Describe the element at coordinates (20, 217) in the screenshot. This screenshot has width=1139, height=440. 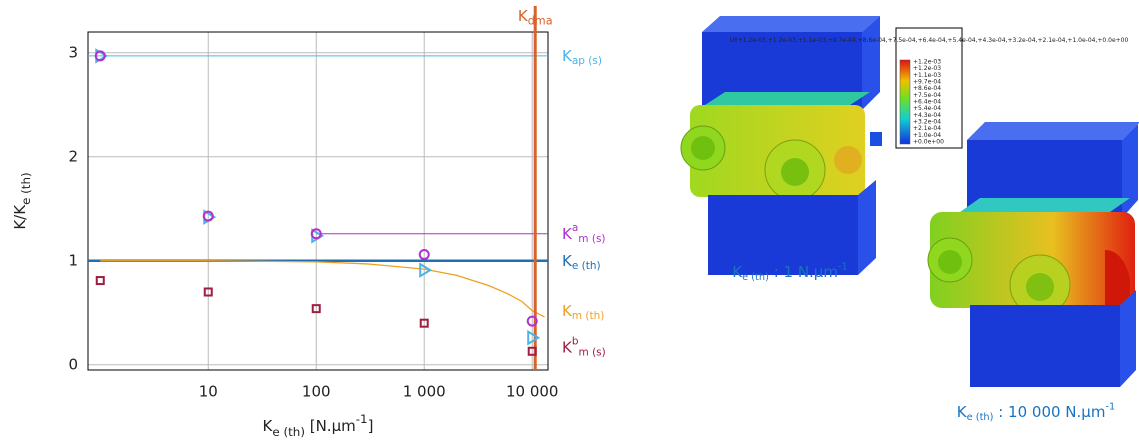
I see `label-text: K/K` at that location.